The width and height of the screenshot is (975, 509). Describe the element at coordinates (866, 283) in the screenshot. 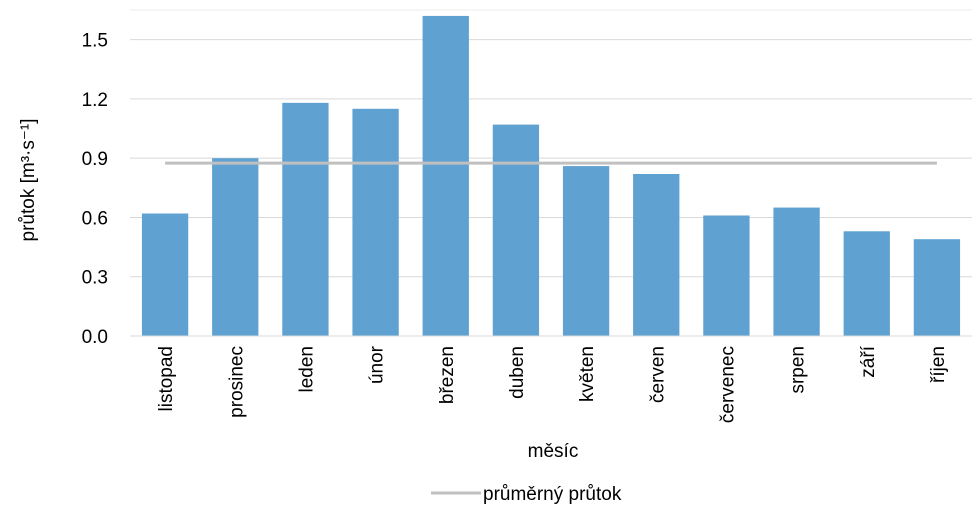

I see `bar-září` at that location.